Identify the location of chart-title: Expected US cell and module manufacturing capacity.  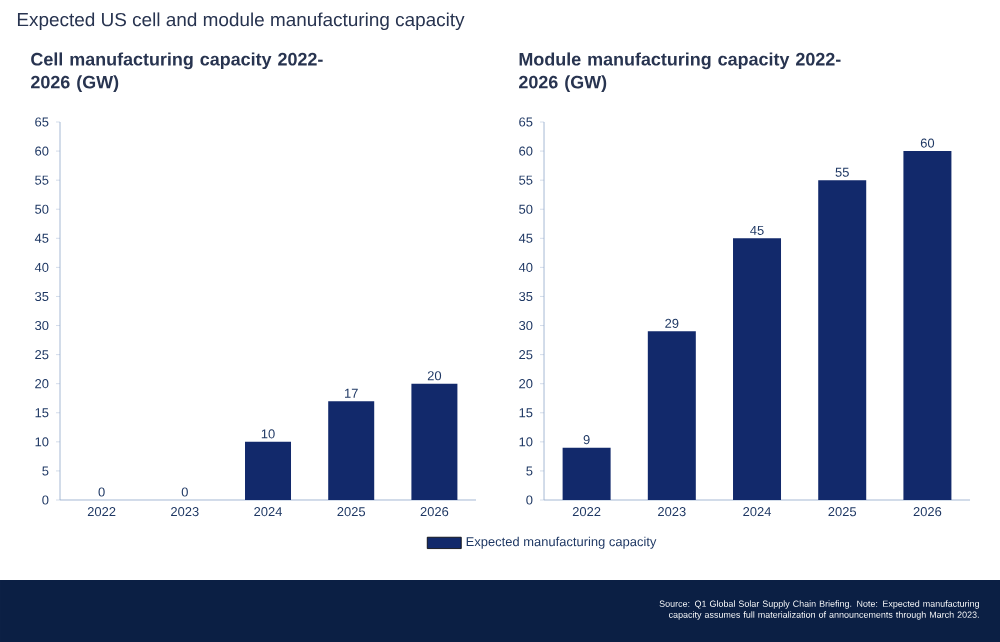
(241, 21).